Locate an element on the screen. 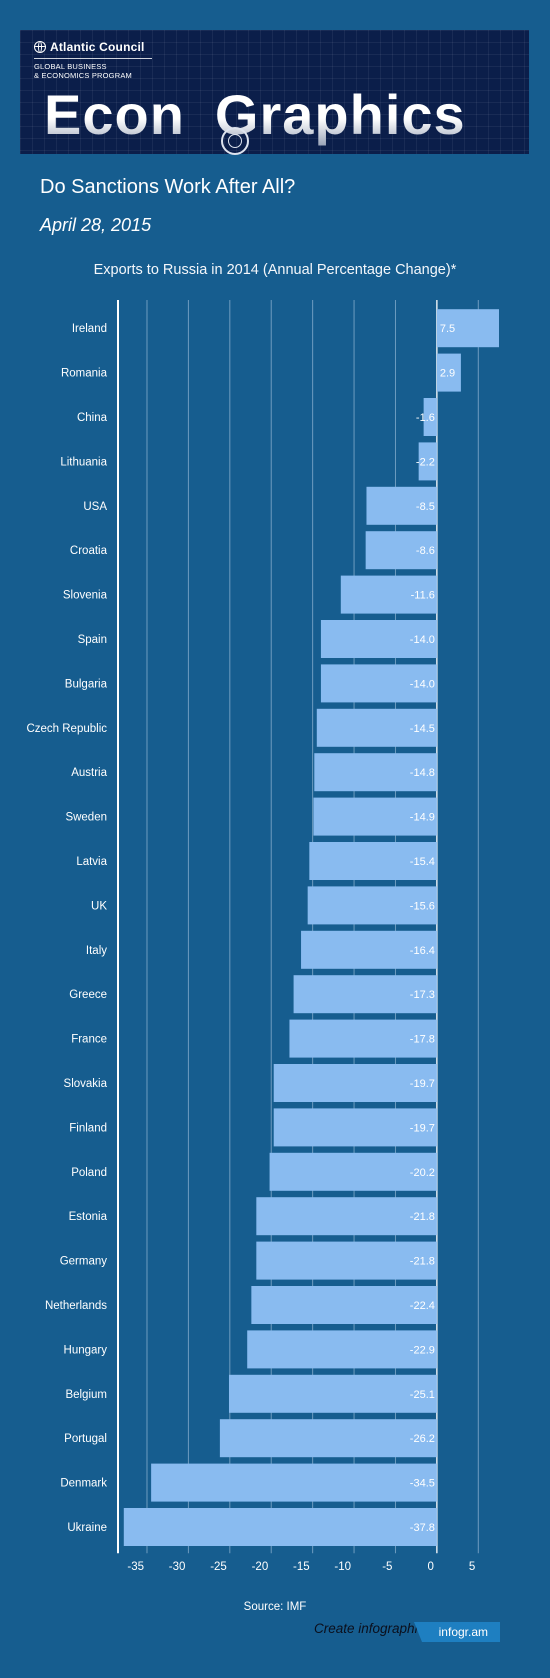 The image size is (550, 1678). logo-divider is located at coordinates (93, 58).